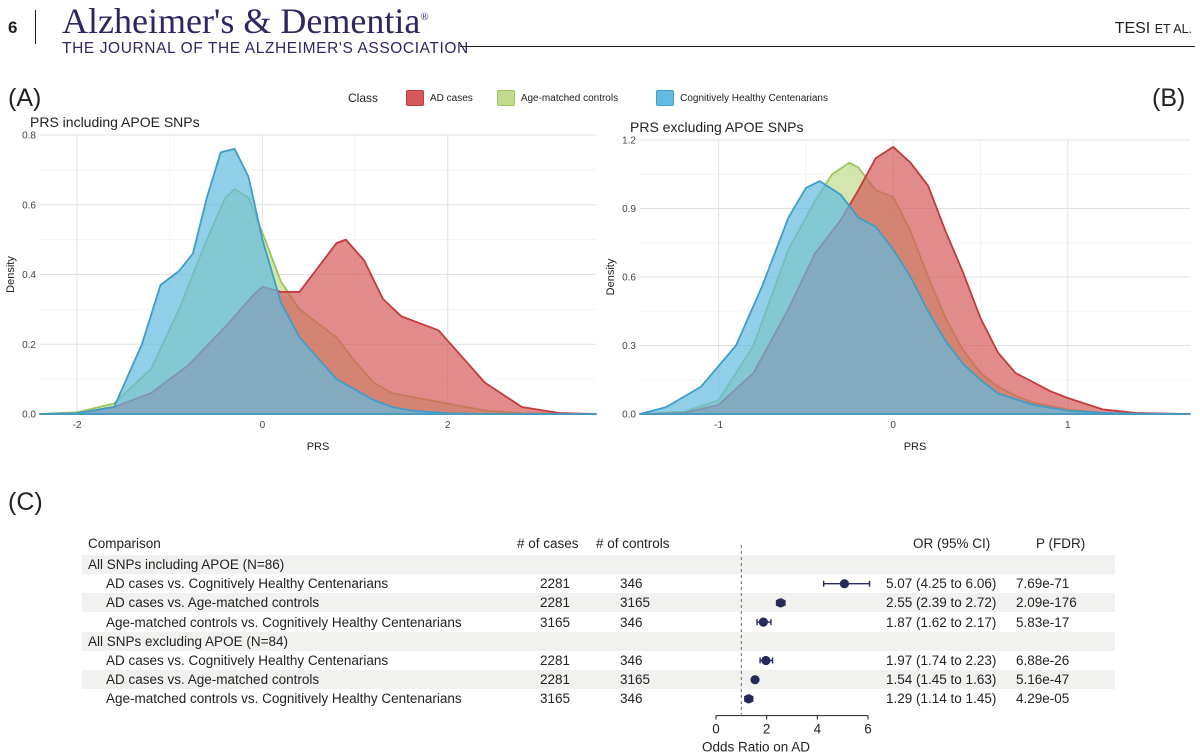 This screenshot has width=1200, height=756. Describe the element at coordinates (1061, 543) in the screenshot. I see `col-header-p: P (FDR)` at that location.